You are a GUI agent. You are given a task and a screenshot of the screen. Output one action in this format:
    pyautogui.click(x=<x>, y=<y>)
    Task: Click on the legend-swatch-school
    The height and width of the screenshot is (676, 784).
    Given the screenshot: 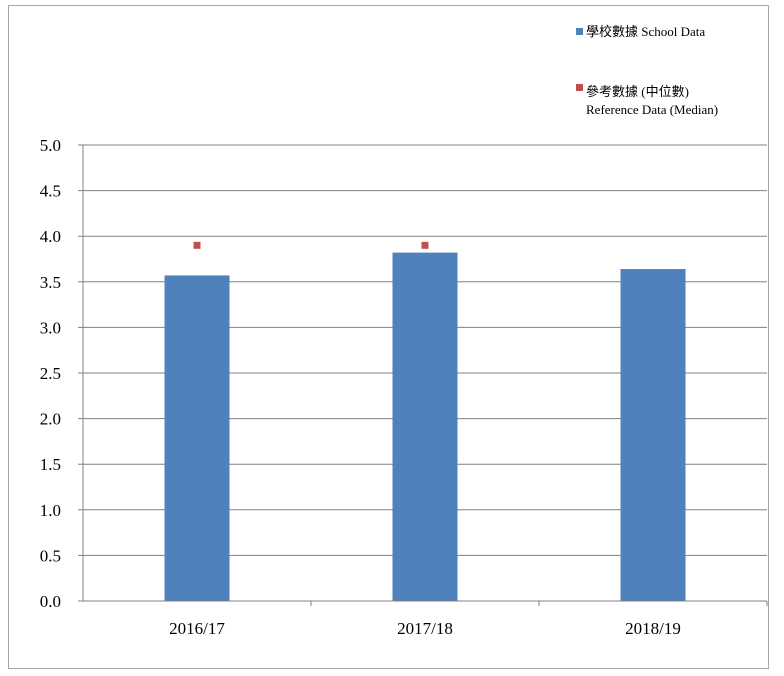 What is the action you would take?
    pyautogui.click(x=579, y=31)
    